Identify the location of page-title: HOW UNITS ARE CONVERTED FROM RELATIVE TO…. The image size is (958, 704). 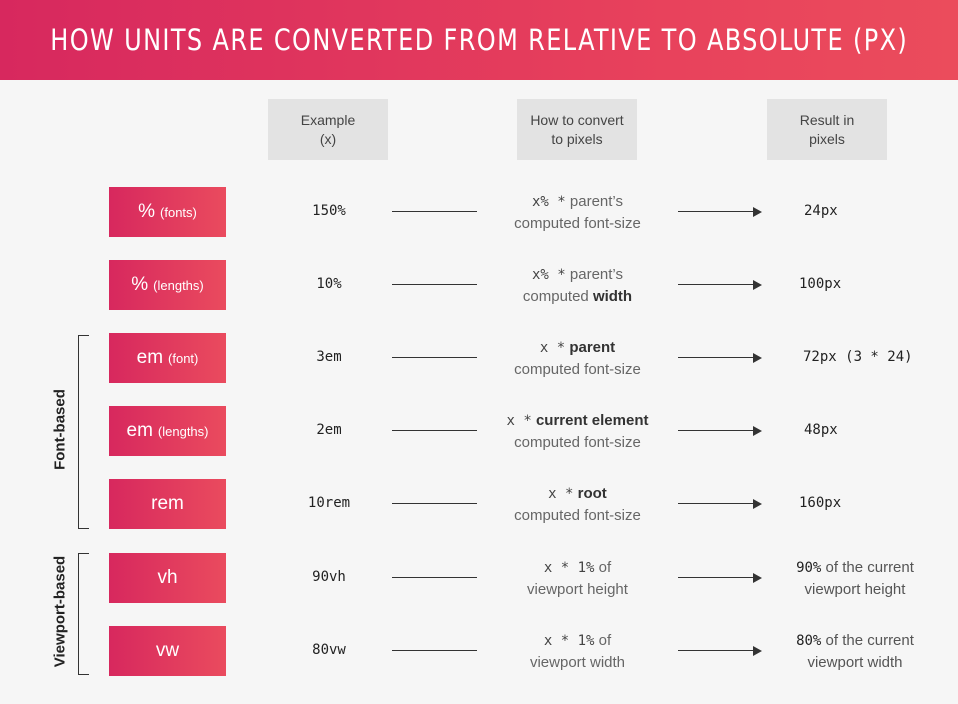
(479, 40).